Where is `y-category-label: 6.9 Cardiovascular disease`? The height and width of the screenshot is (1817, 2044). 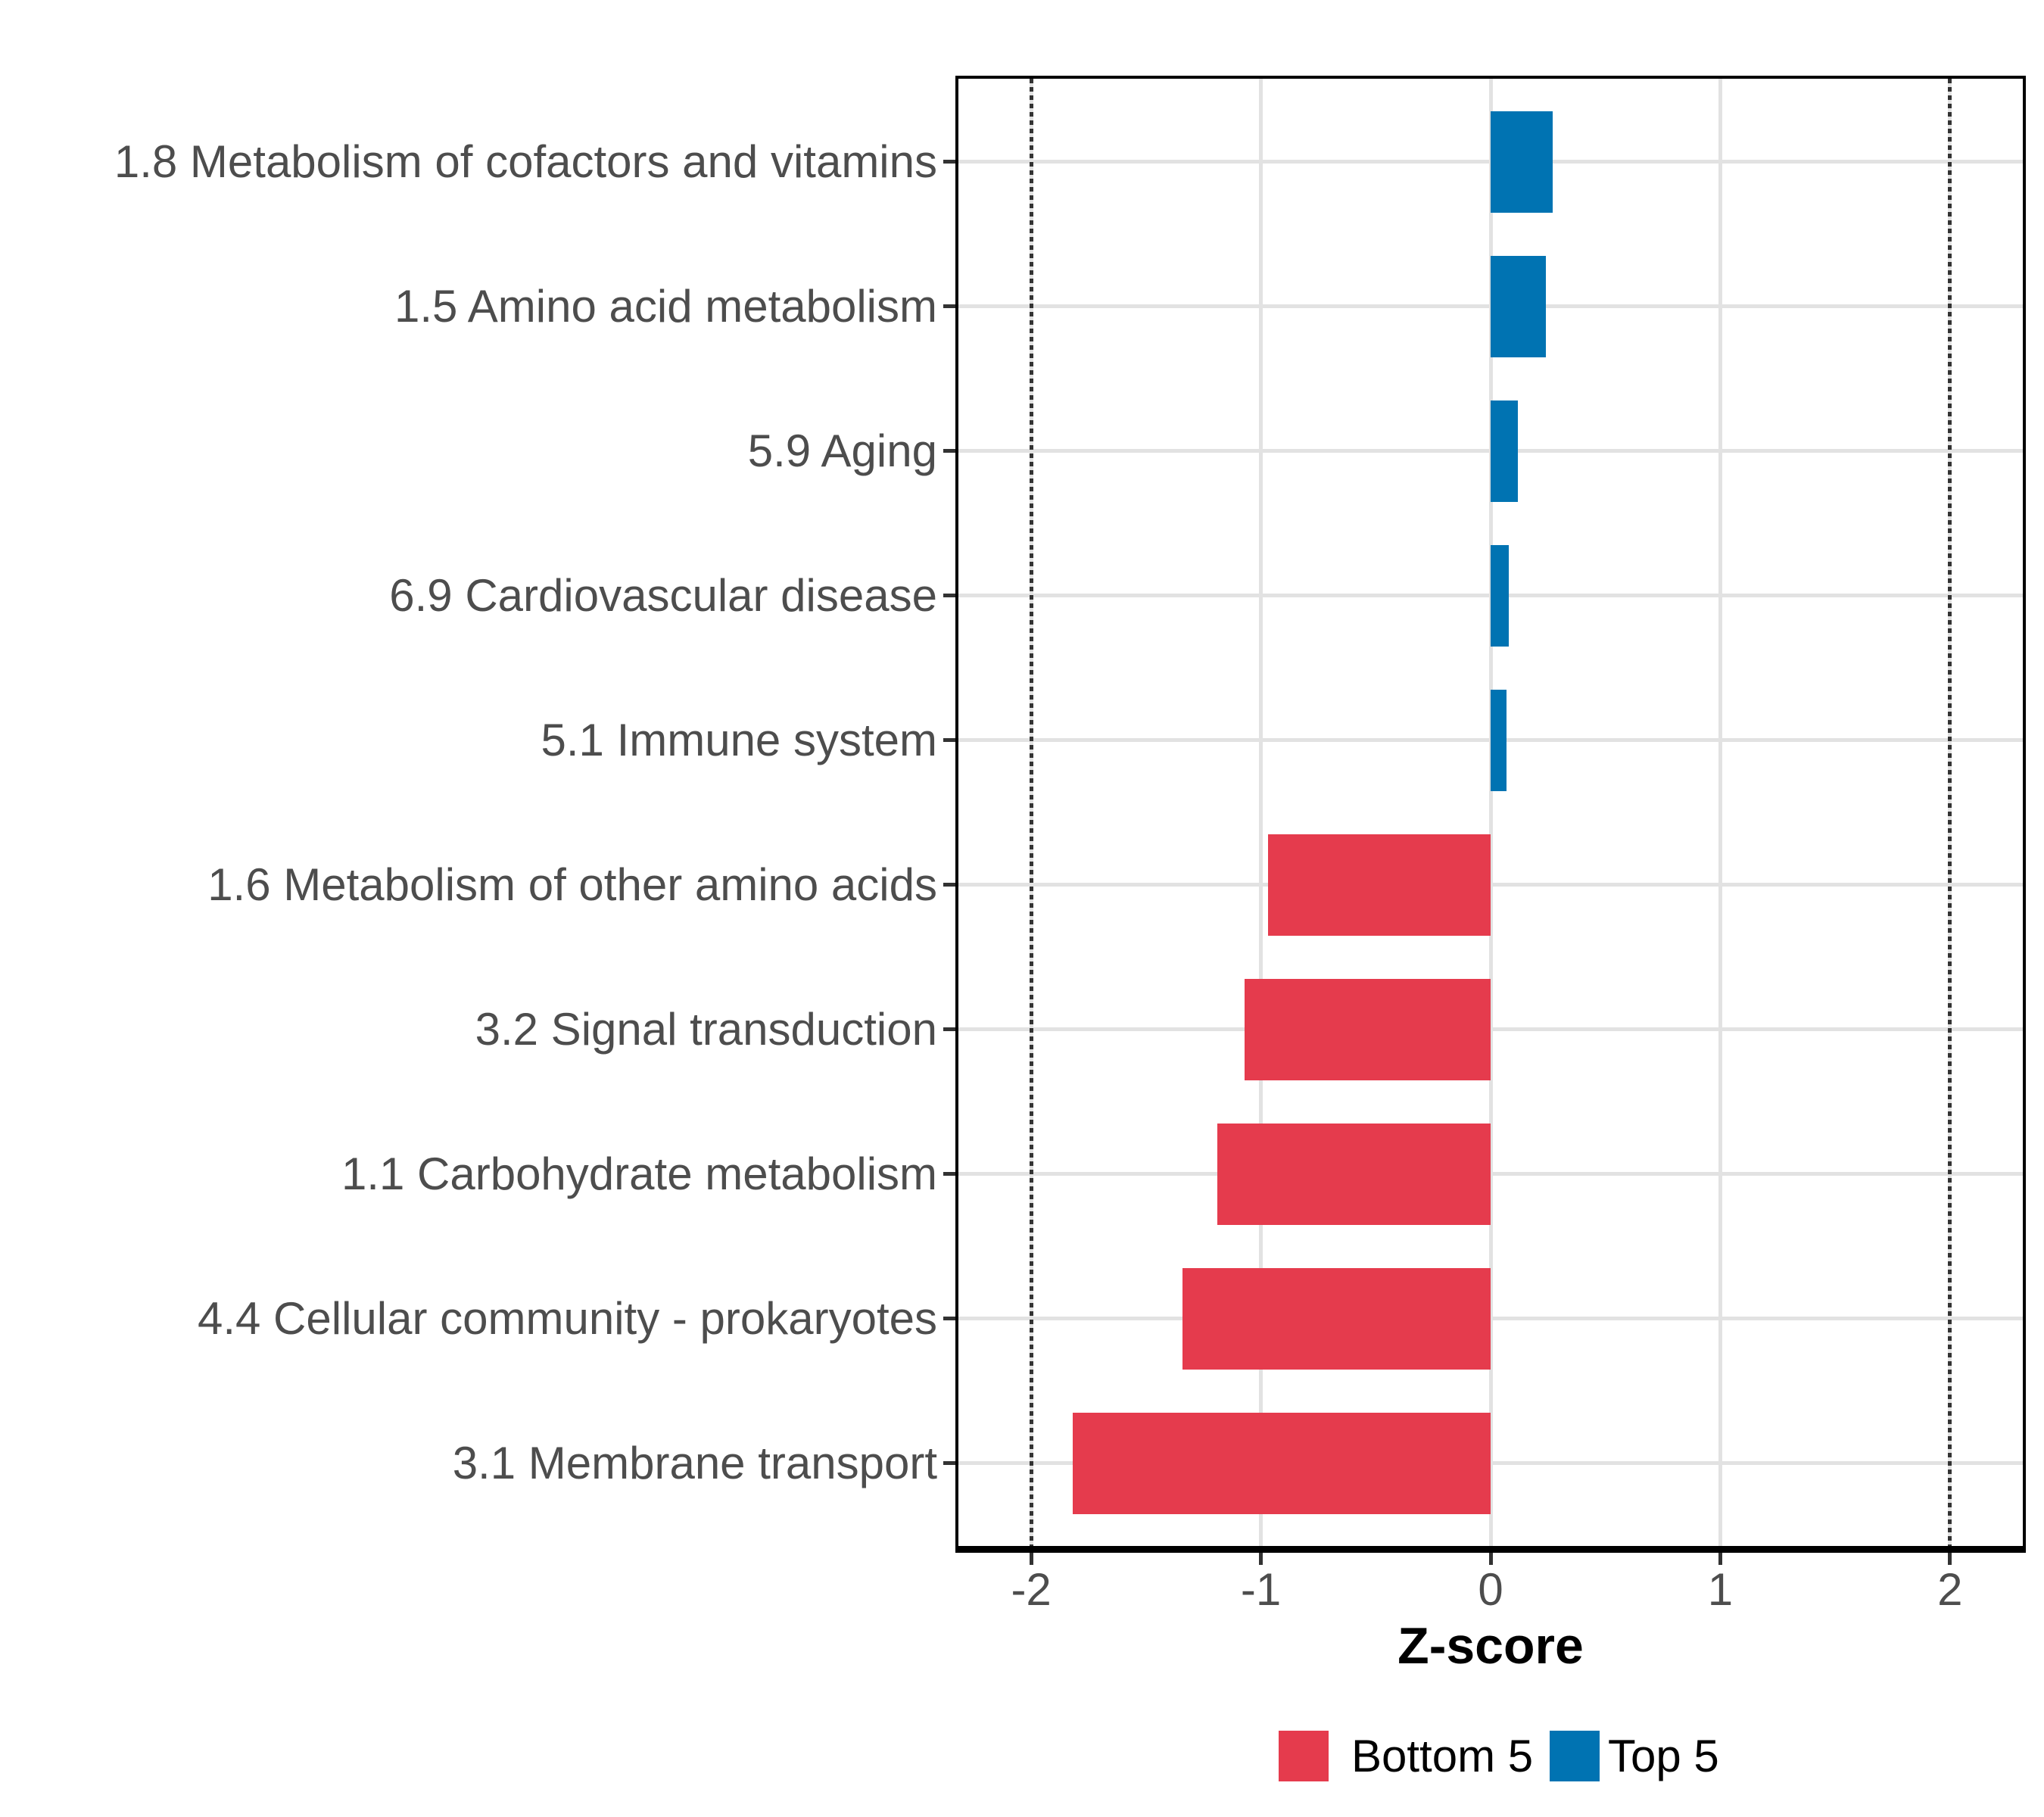 y-category-label: 6.9 Cardiovascular disease is located at coordinates (663, 595).